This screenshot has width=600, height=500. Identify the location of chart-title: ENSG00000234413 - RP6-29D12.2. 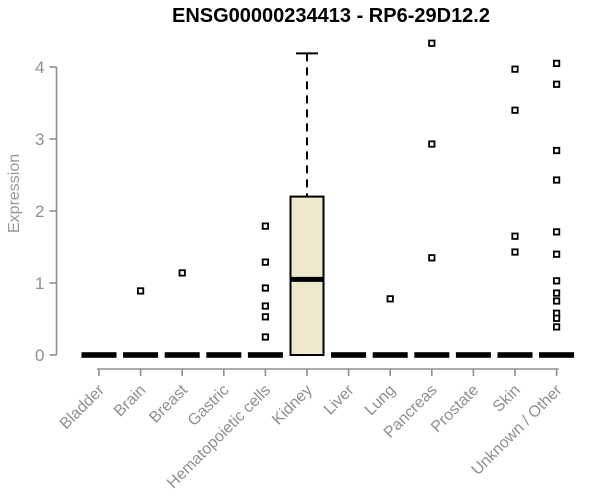
(331, 16).